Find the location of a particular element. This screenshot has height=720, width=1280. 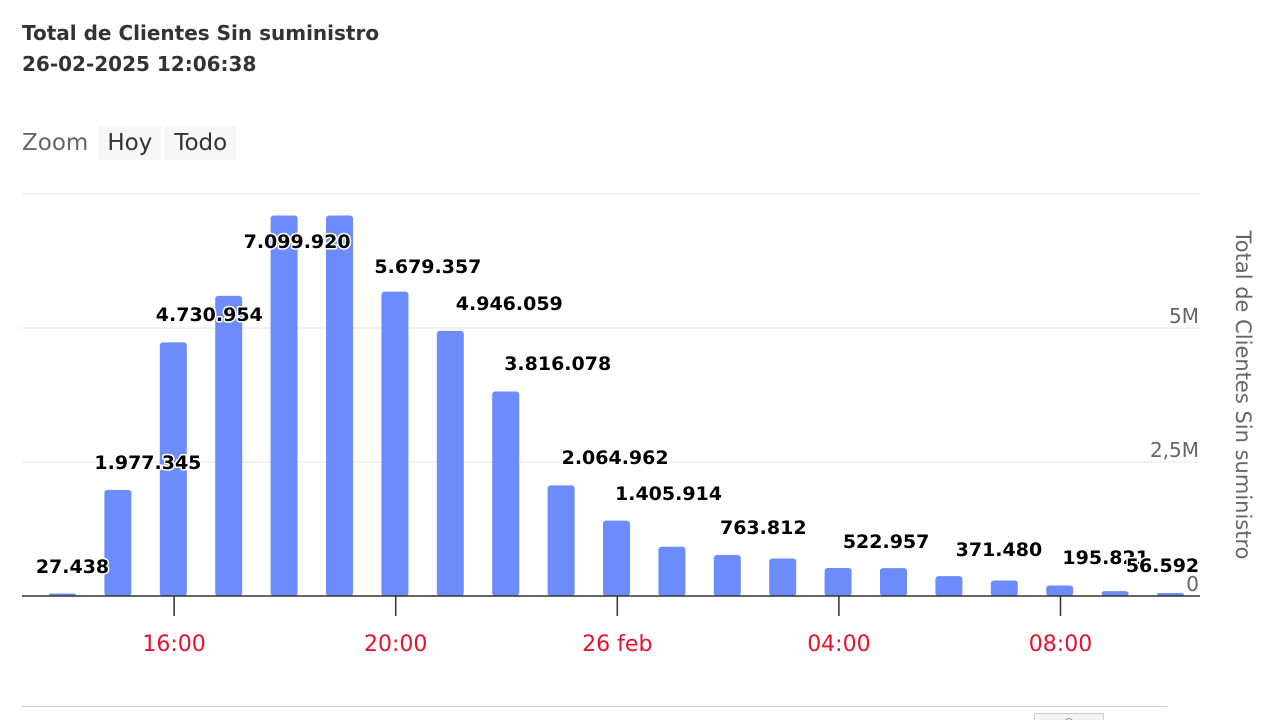

bar-05:00 is located at coordinates (893, 582).